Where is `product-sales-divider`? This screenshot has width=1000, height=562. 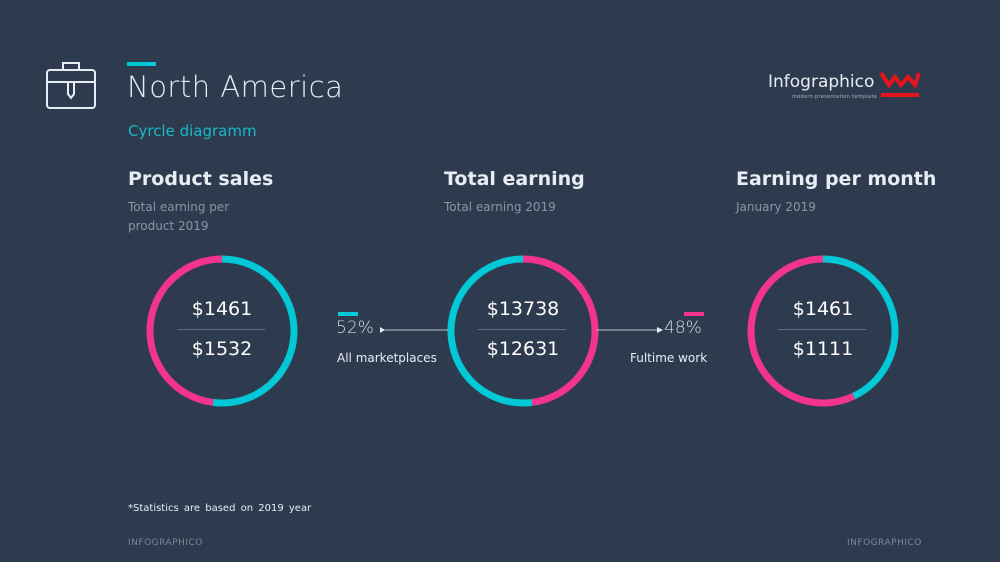
product-sales-divider is located at coordinates (221, 329).